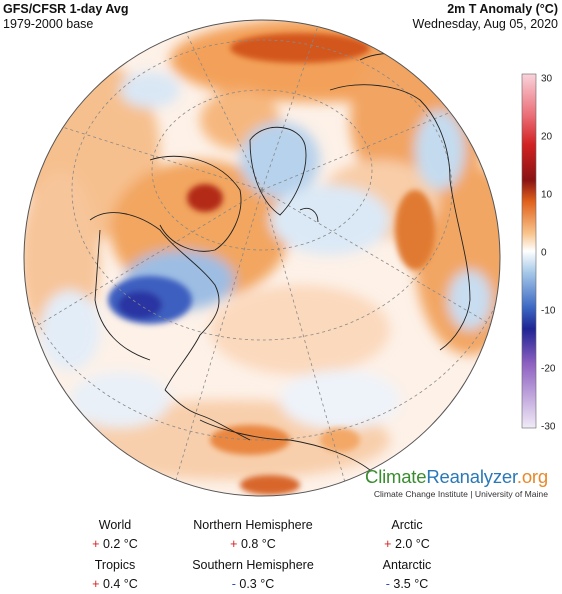 Image resolution: width=562 pixels, height=594 pixels. What do you see at coordinates (253, 544) in the screenshot?
I see `stat-value: + 0.8 °C` at bounding box center [253, 544].